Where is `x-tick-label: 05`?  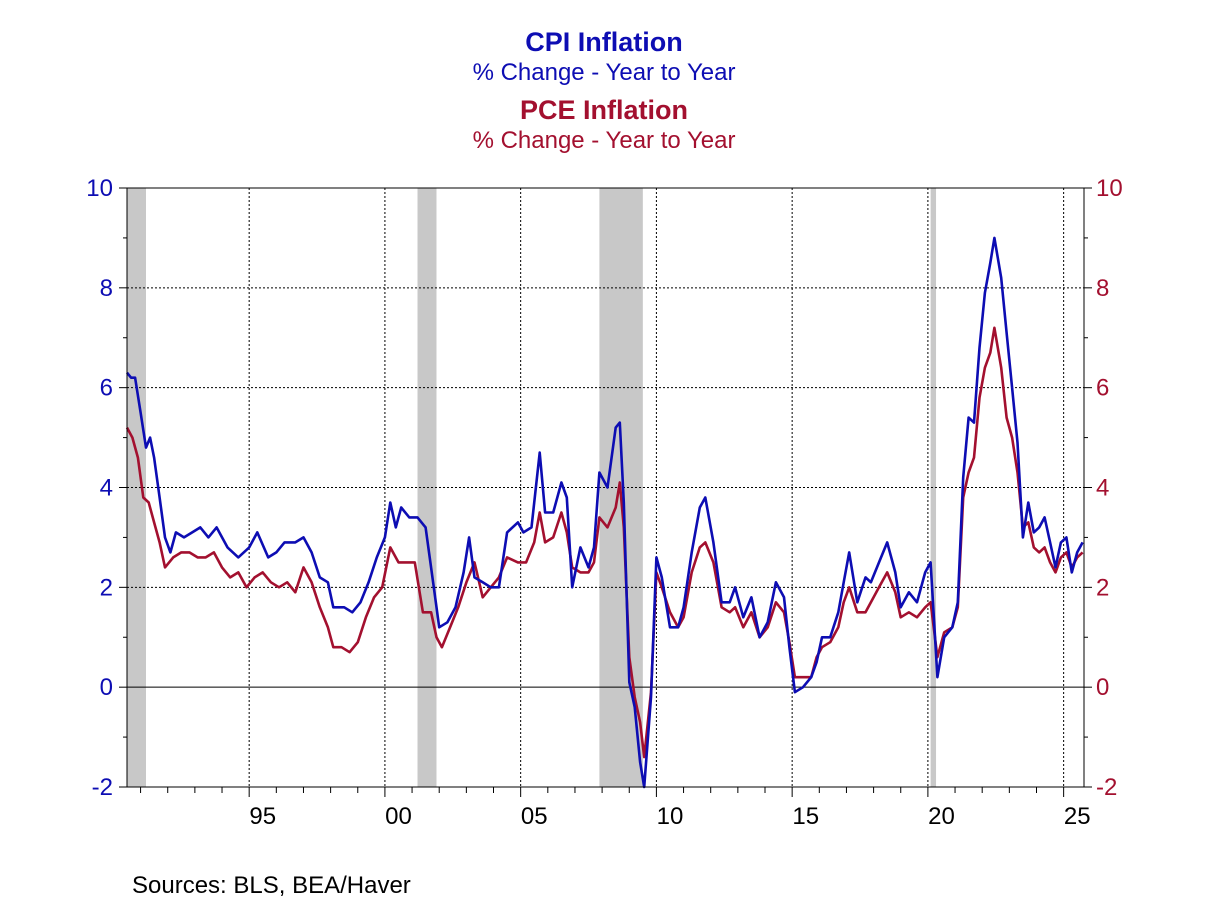 x-tick-label: 05 is located at coordinates (534, 816).